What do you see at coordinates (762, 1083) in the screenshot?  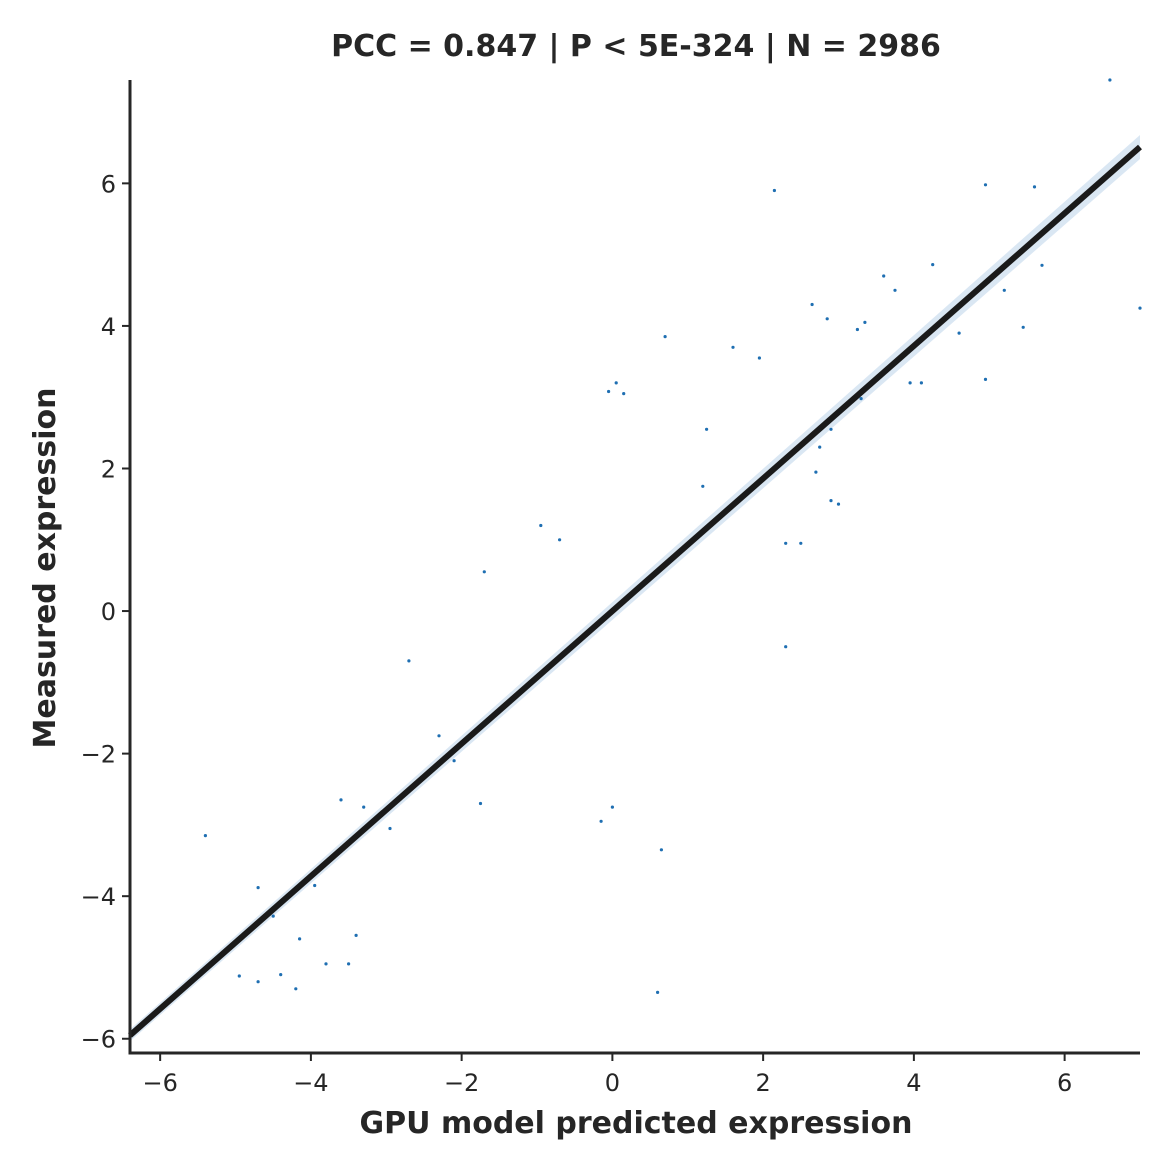 I see `x-tick-label: 2` at bounding box center [762, 1083].